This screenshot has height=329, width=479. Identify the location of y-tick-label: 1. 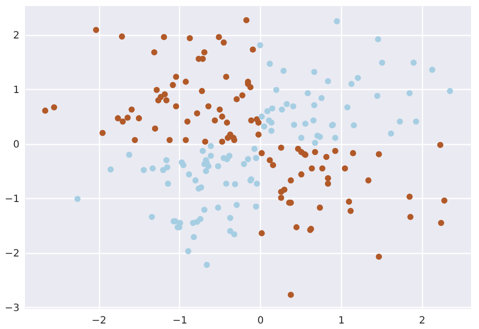
(16, 90).